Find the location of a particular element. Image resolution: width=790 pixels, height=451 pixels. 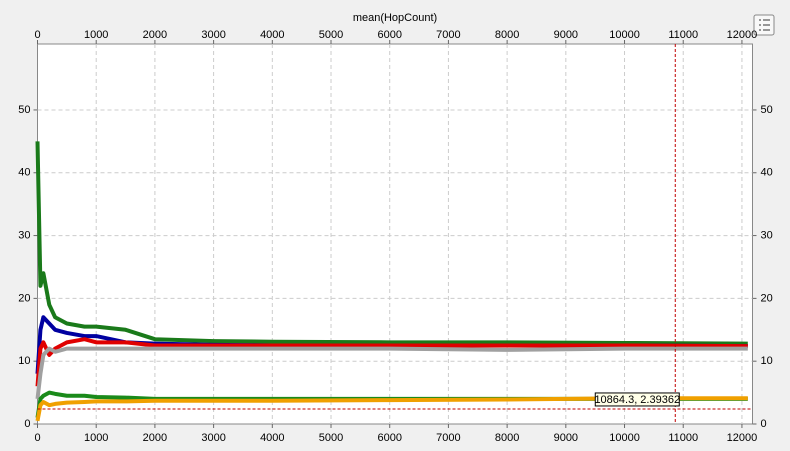

crosshair-label: 10864.3, 2.39362 is located at coordinates (637, 400).